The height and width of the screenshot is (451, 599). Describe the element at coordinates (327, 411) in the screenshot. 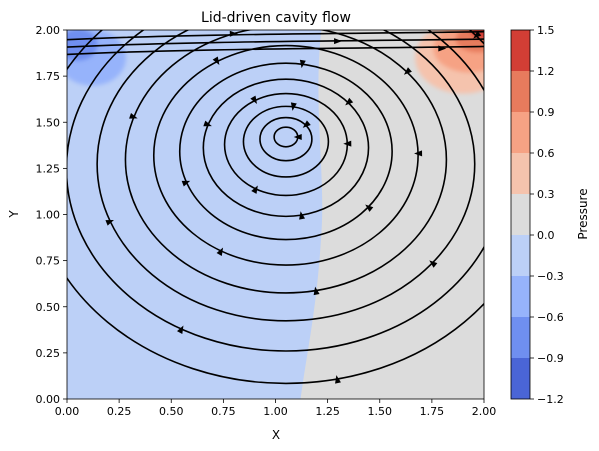

I see `x-tick-label: 1.25` at that location.